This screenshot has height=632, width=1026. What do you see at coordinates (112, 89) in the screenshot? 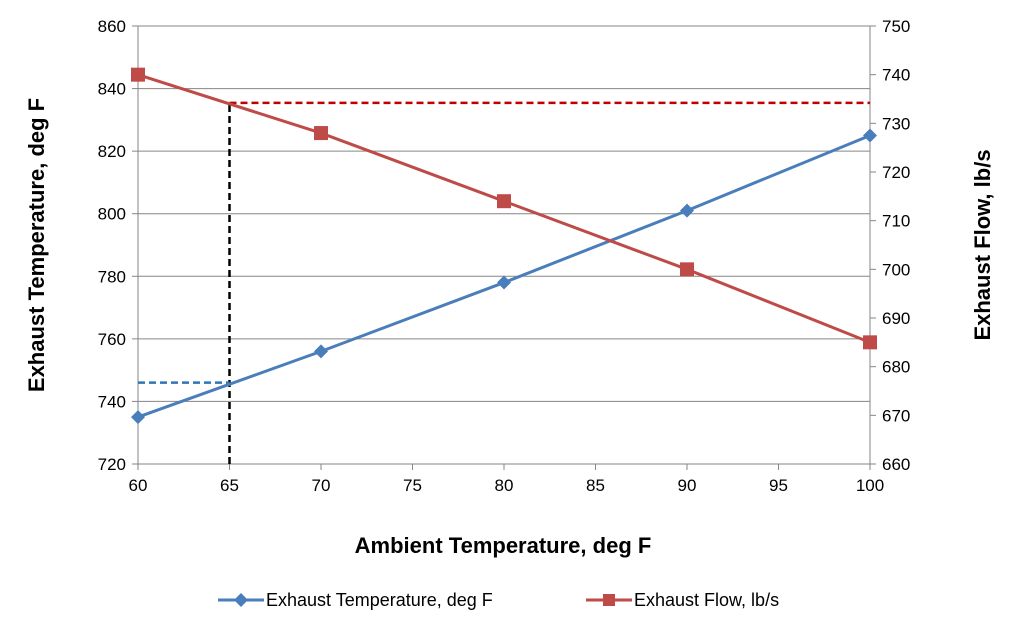
I see `left-tick-label: 840` at bounding box center [112, 89].